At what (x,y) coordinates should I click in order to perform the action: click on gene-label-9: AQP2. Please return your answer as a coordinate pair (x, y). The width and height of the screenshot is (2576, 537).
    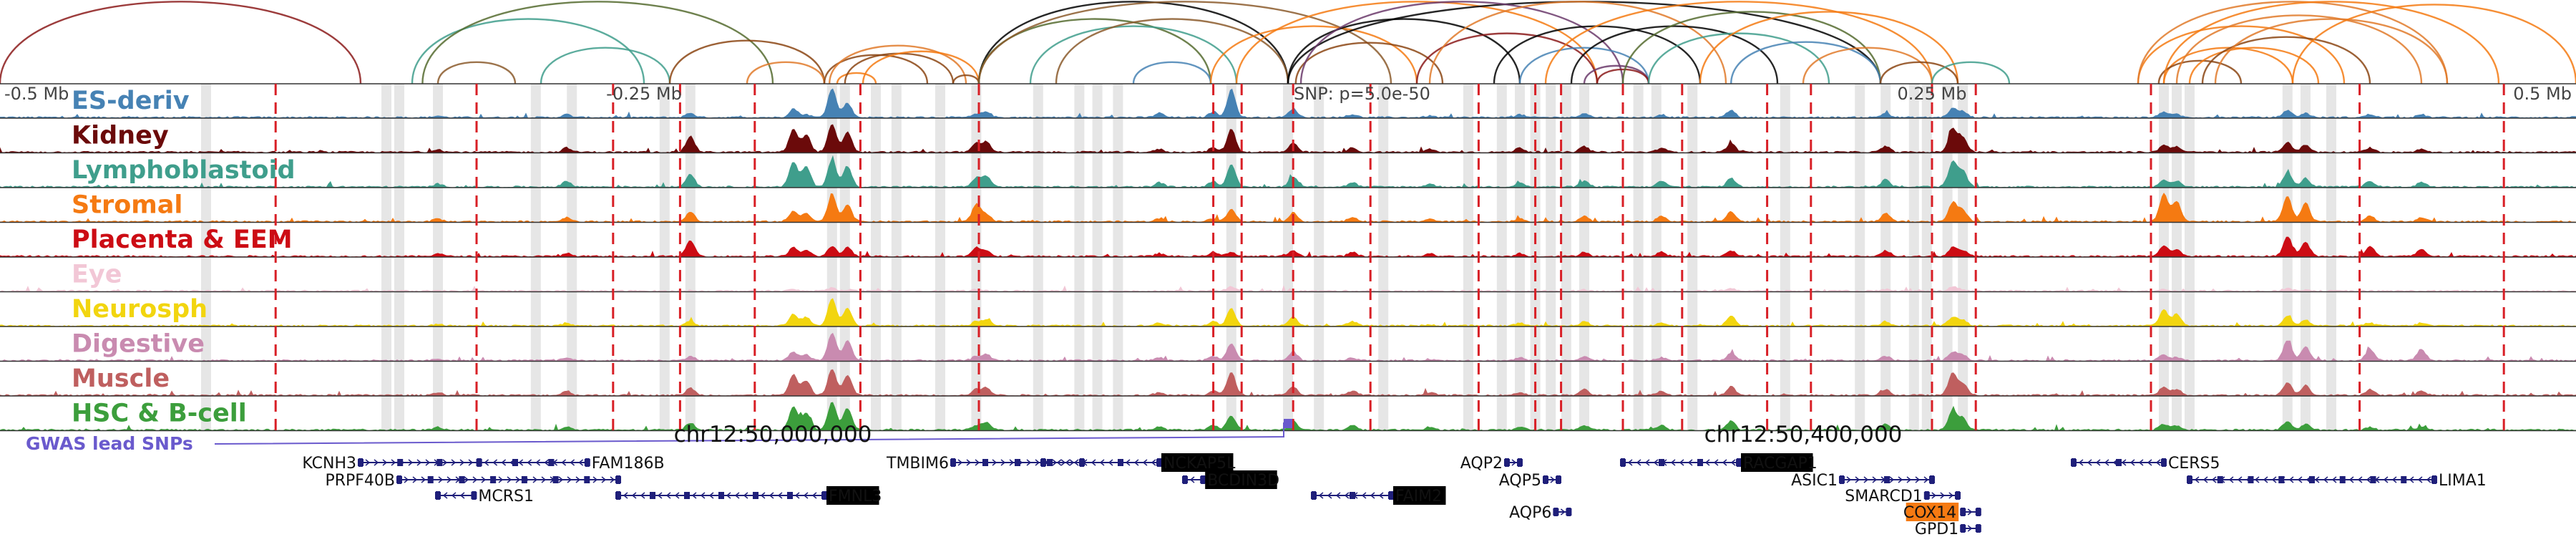
    Looking at the image, I should click on (1481, 464).